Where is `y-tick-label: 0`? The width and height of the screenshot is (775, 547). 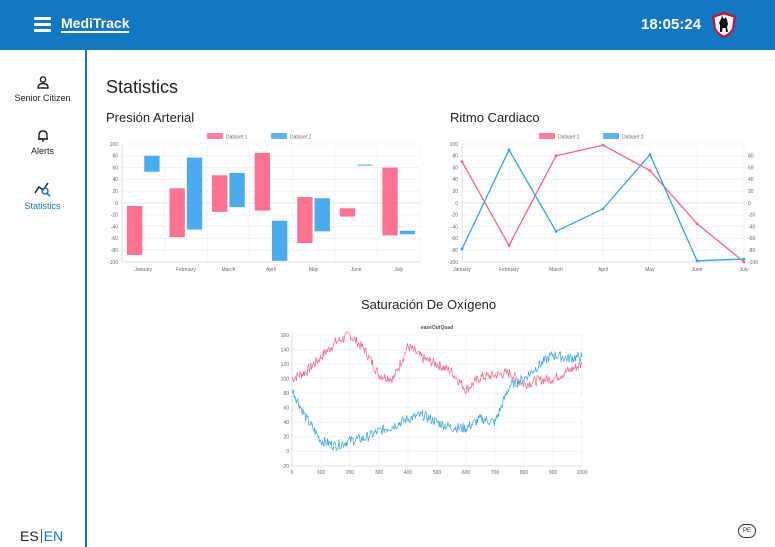
y-tick-label: 0 is located at coordinates (116, 204).